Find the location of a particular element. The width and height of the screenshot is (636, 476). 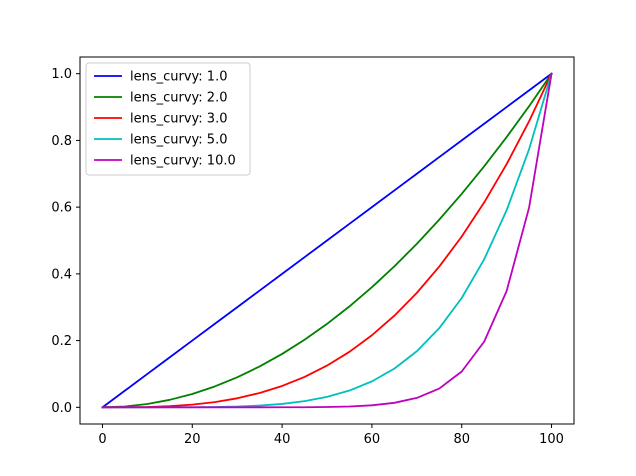

legend-label-4: lens_curvy: 5.0 is located at coordinates (178, 140).